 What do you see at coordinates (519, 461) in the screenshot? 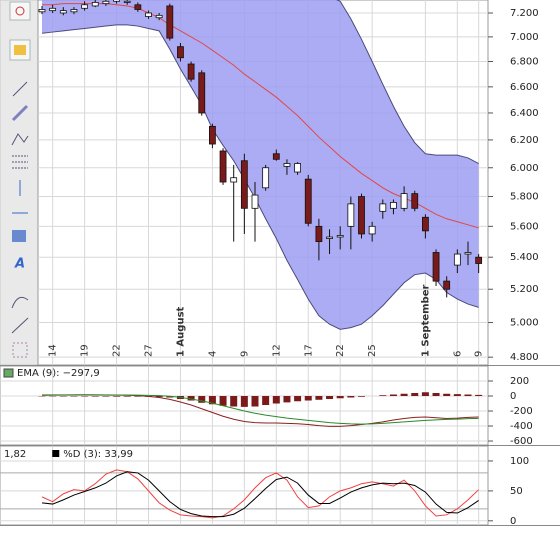
I see `y-tick-label: 100` at bounding box center [519, 461].